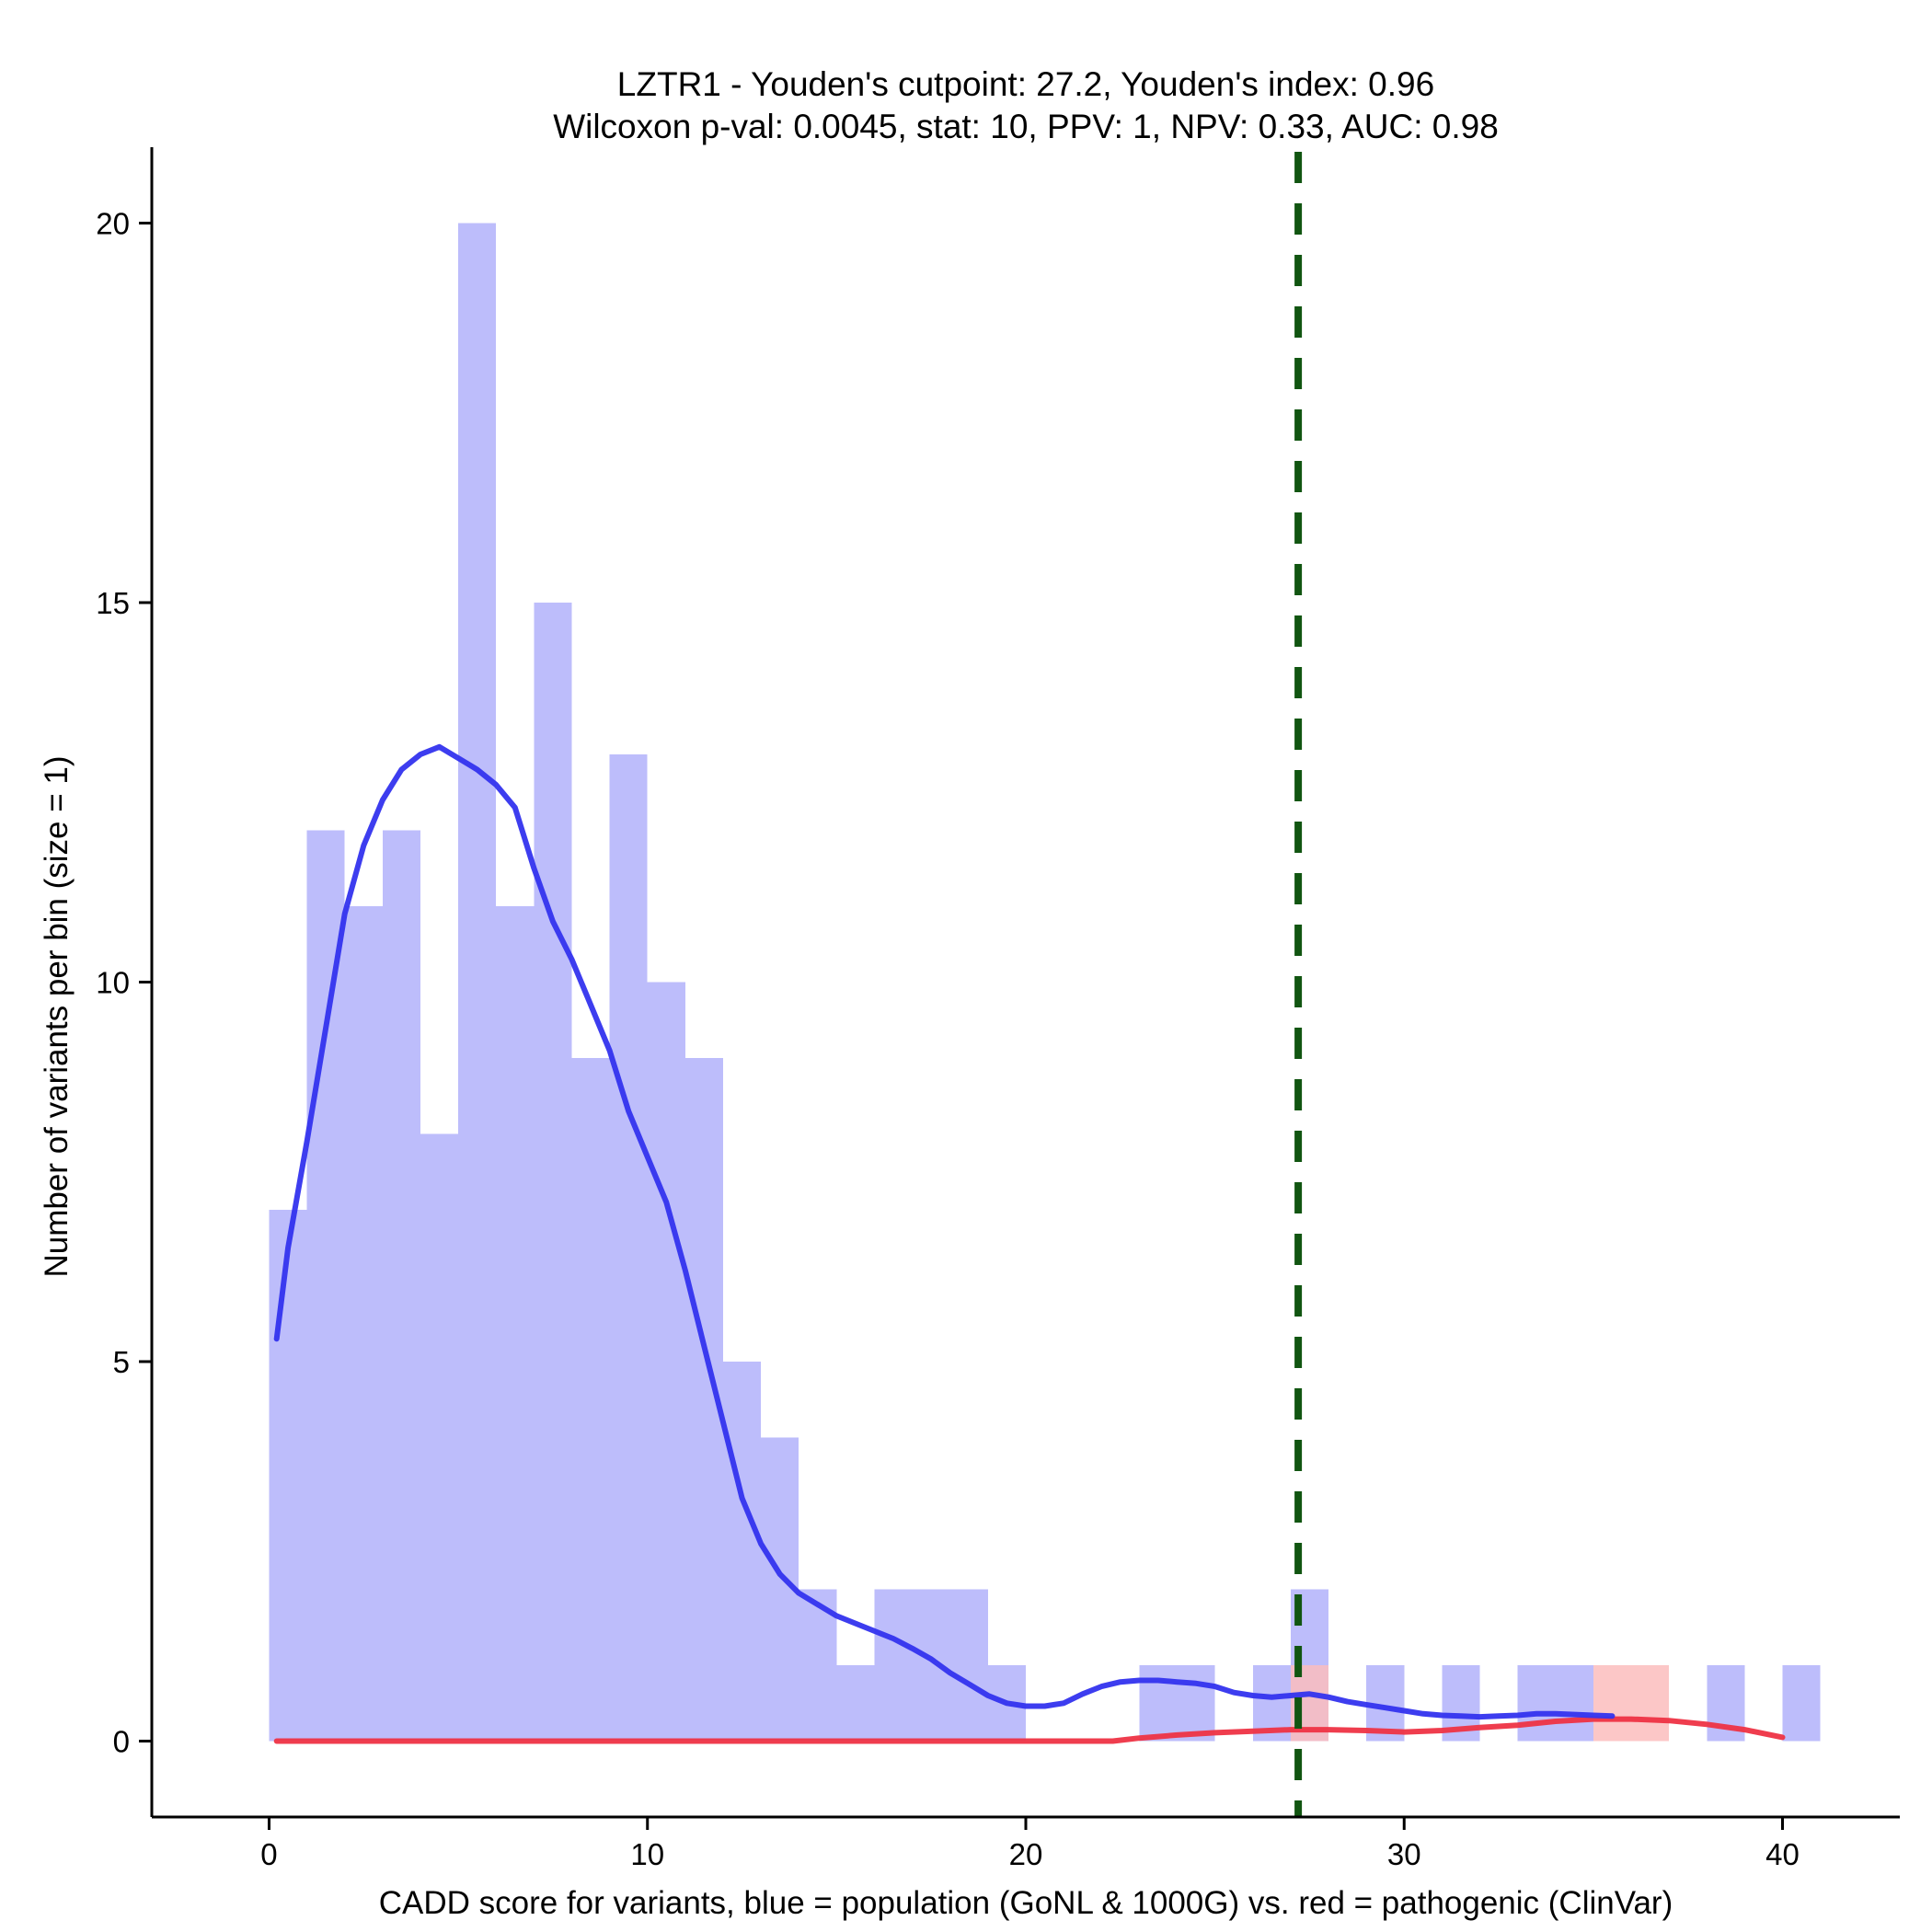 The image size is (1932, 1932). Describe the element at coordinates (1029, 1730) in the screenshot. I see `pathogenic-density-curve` at that location.